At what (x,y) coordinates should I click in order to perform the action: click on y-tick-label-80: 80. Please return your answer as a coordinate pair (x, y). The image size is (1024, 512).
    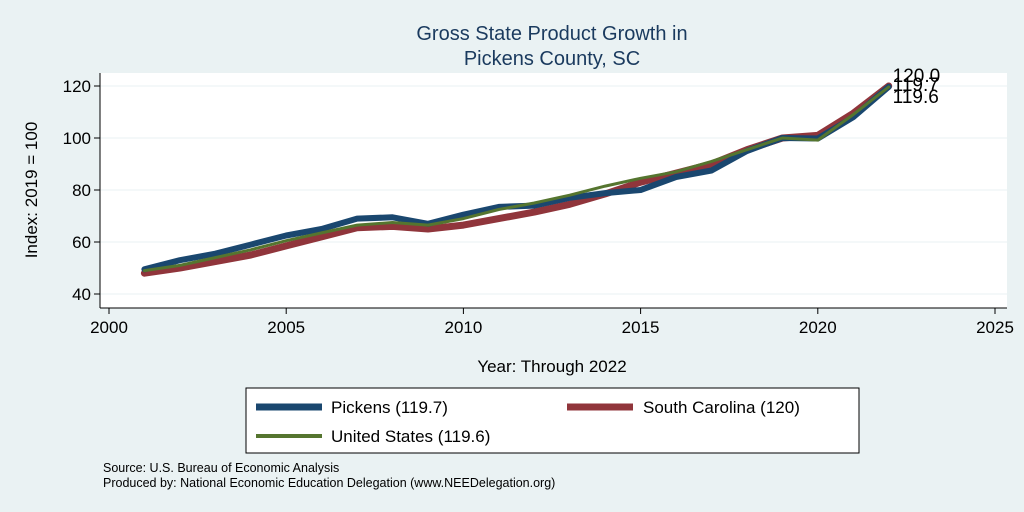
    Looking at the image, I should click on (81, 190).